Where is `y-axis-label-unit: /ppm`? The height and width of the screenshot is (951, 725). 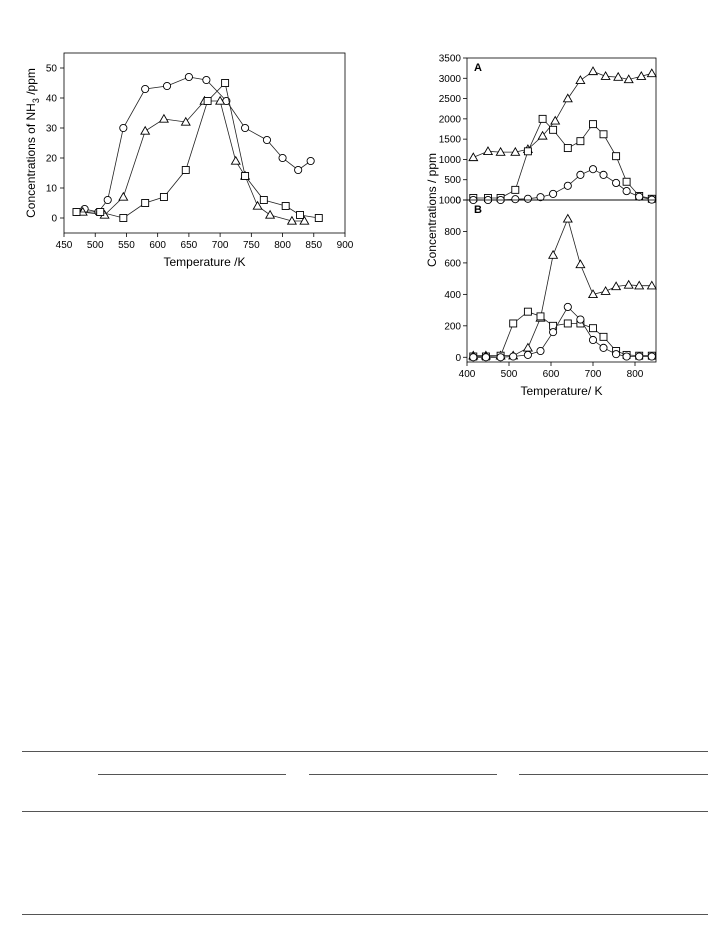
y-axis-label-unit: /ppm is located at coordinates (31, 83).